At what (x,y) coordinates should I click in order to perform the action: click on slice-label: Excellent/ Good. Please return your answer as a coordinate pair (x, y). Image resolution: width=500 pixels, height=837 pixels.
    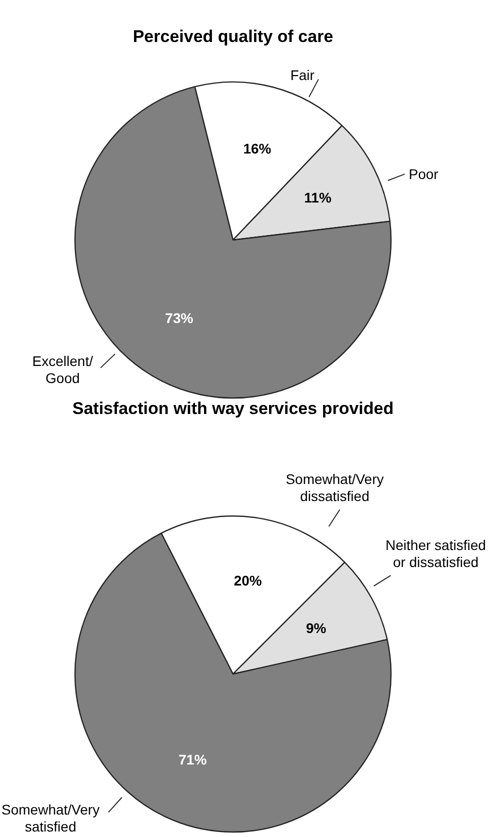
    Looking at the image, I should click on (63, 369).